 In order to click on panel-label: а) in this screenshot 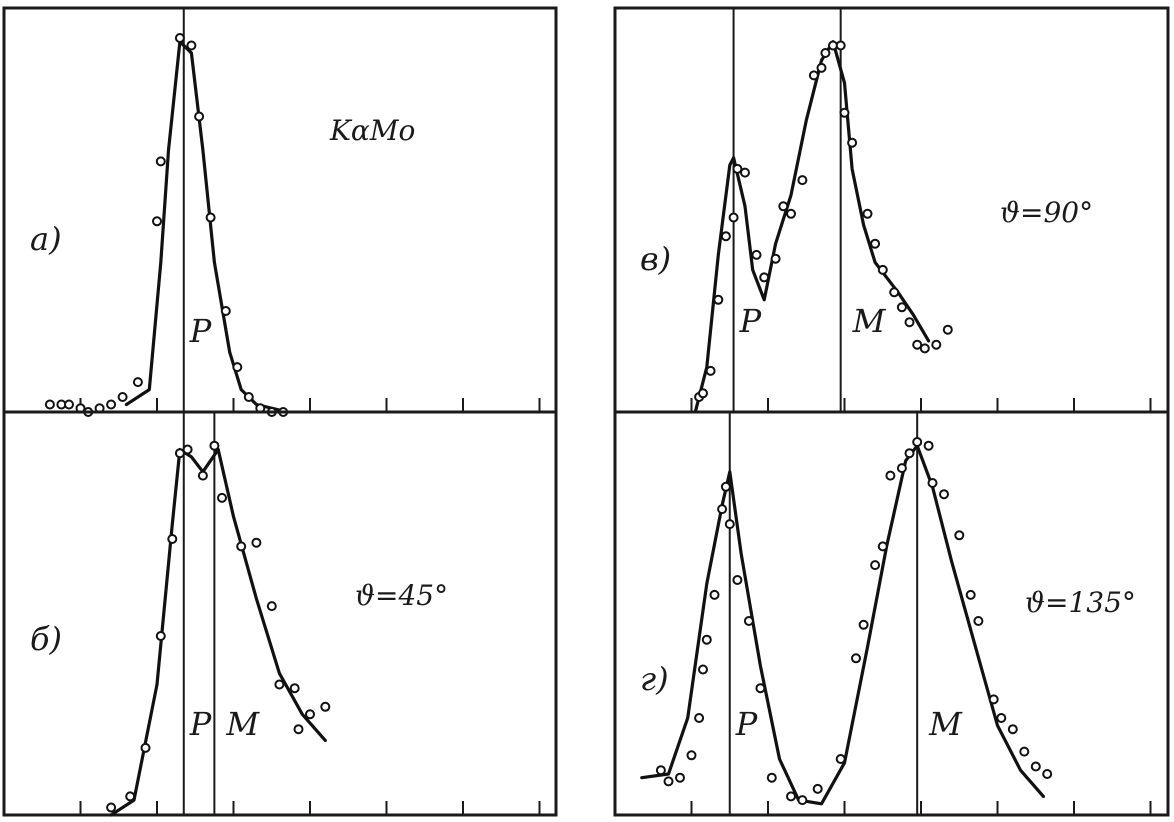, I will do `click(46, 239)`.